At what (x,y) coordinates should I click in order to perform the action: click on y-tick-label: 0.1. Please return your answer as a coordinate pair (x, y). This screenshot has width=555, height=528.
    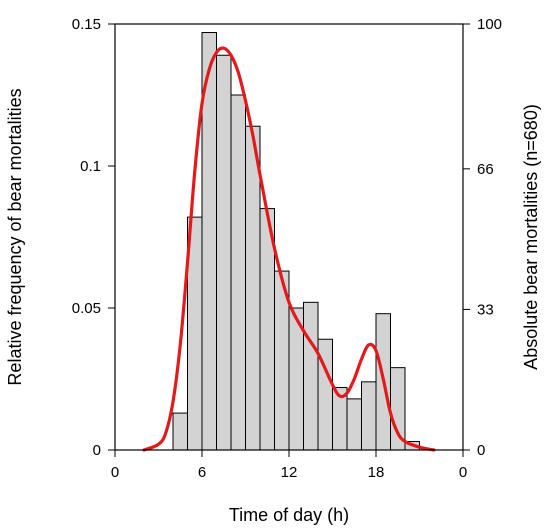
    Looking at the image, I should click on (90, 166).